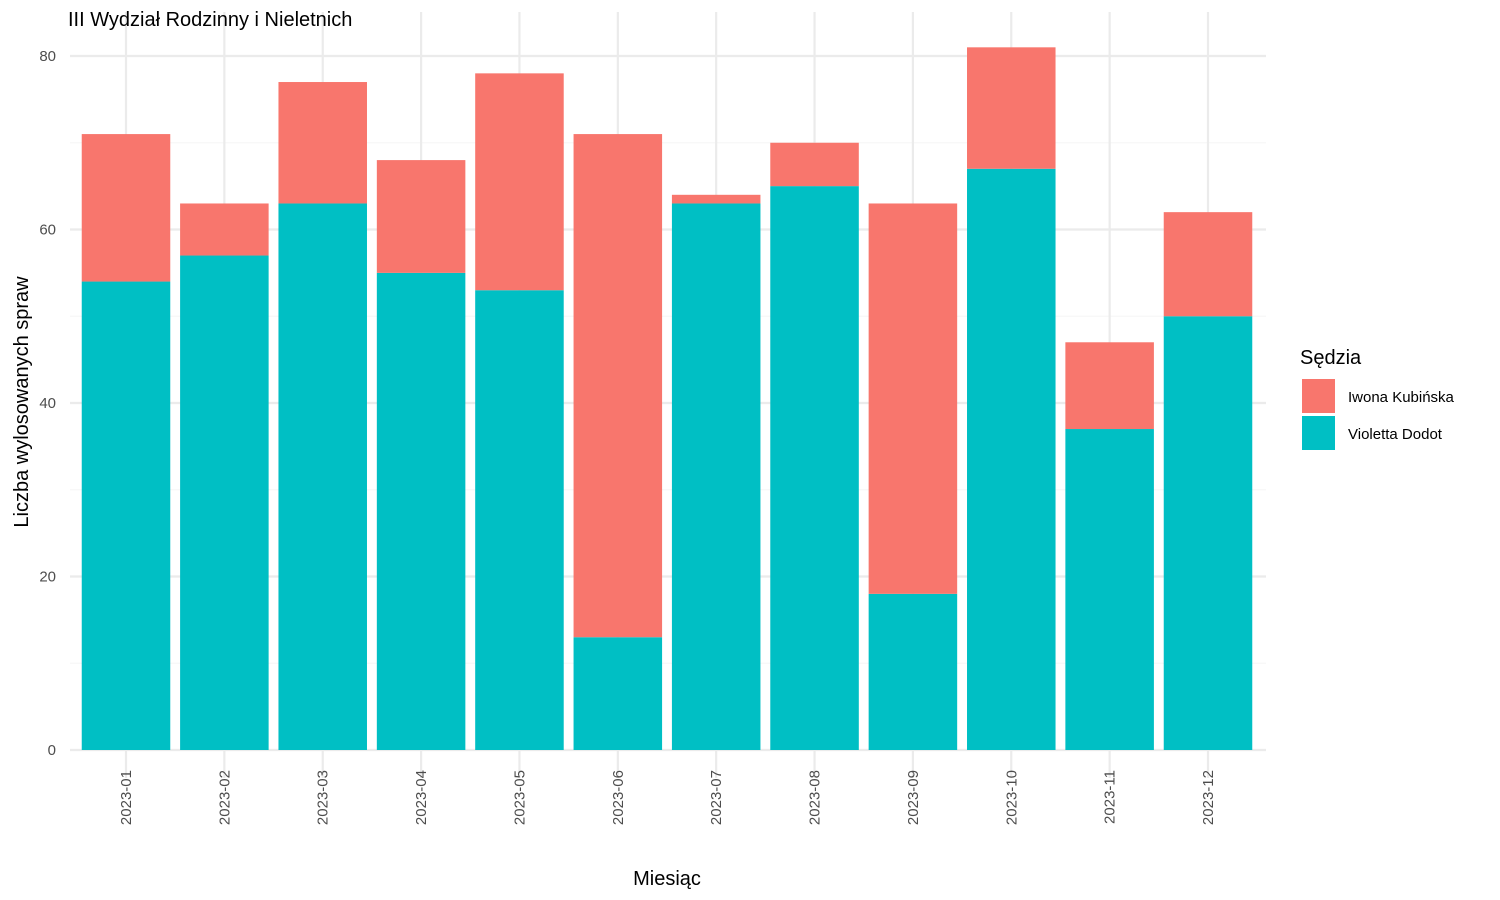 The image size is (1500, 900). What do you see at coordinates (210, 20) in the screenshot?
I see `chart-title: III Wydział Rodzinny i Nieletnich` at bounding box center [210, 20].